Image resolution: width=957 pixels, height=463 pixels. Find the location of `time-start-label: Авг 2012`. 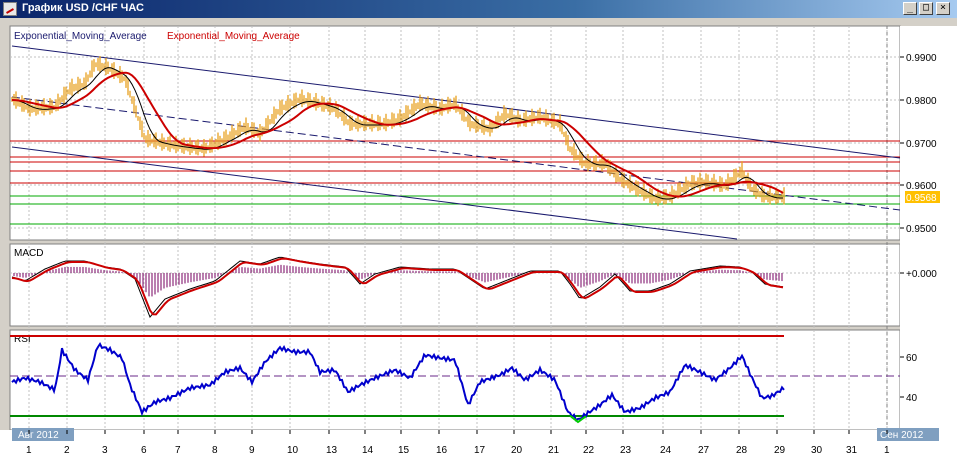

time-start-label: Авг 2012 is located at coordinates (38, 435).